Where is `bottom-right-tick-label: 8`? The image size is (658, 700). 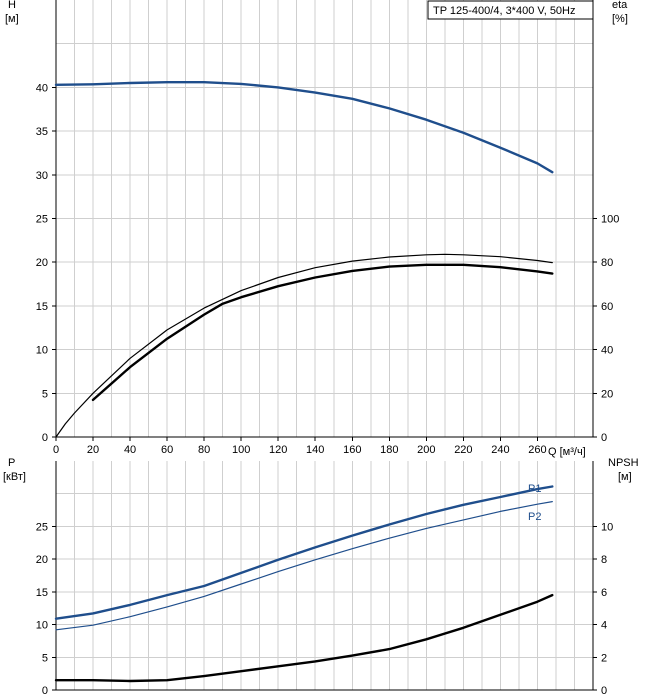 bottom-right-tick-label: 8 is located at coordinates (604, 560).